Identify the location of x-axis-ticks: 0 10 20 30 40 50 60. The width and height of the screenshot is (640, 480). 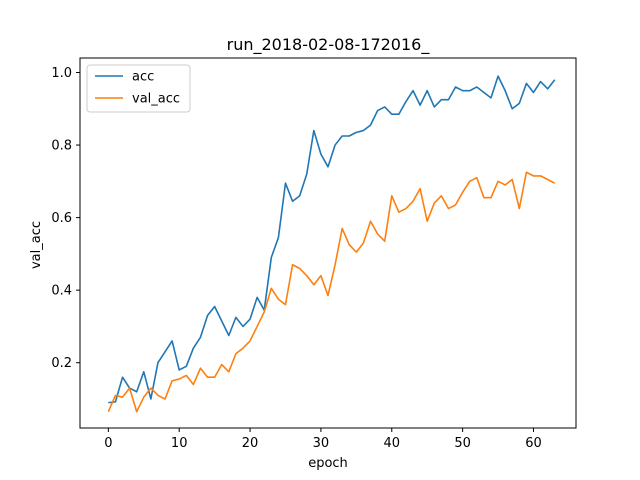
(323, 439).